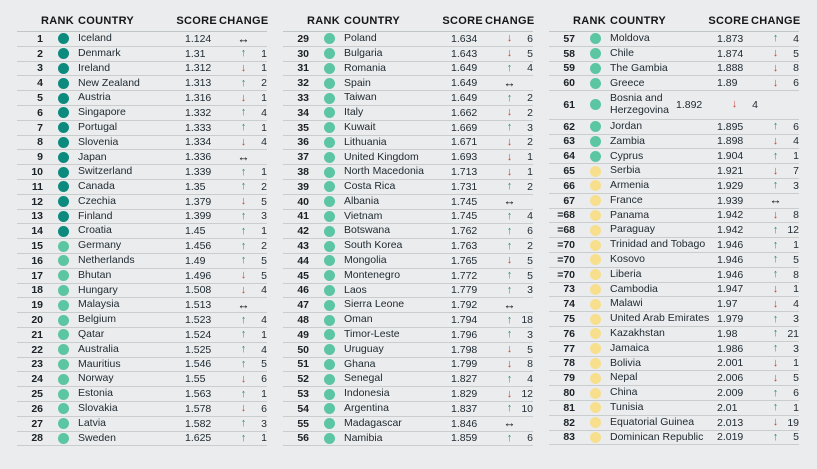 Image resolution: width=817 pixels, height=469 pixels. I want to click on change-cell: ↑ 3, so click(784, 349).